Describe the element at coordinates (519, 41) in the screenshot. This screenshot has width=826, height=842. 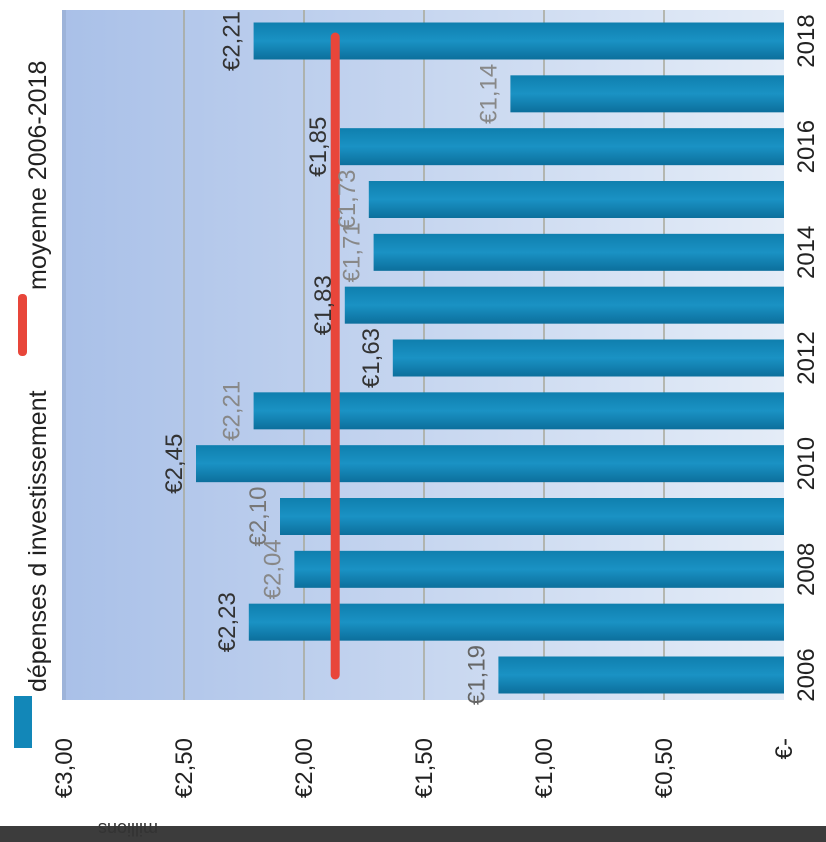
I see `bar-2018` at that location.